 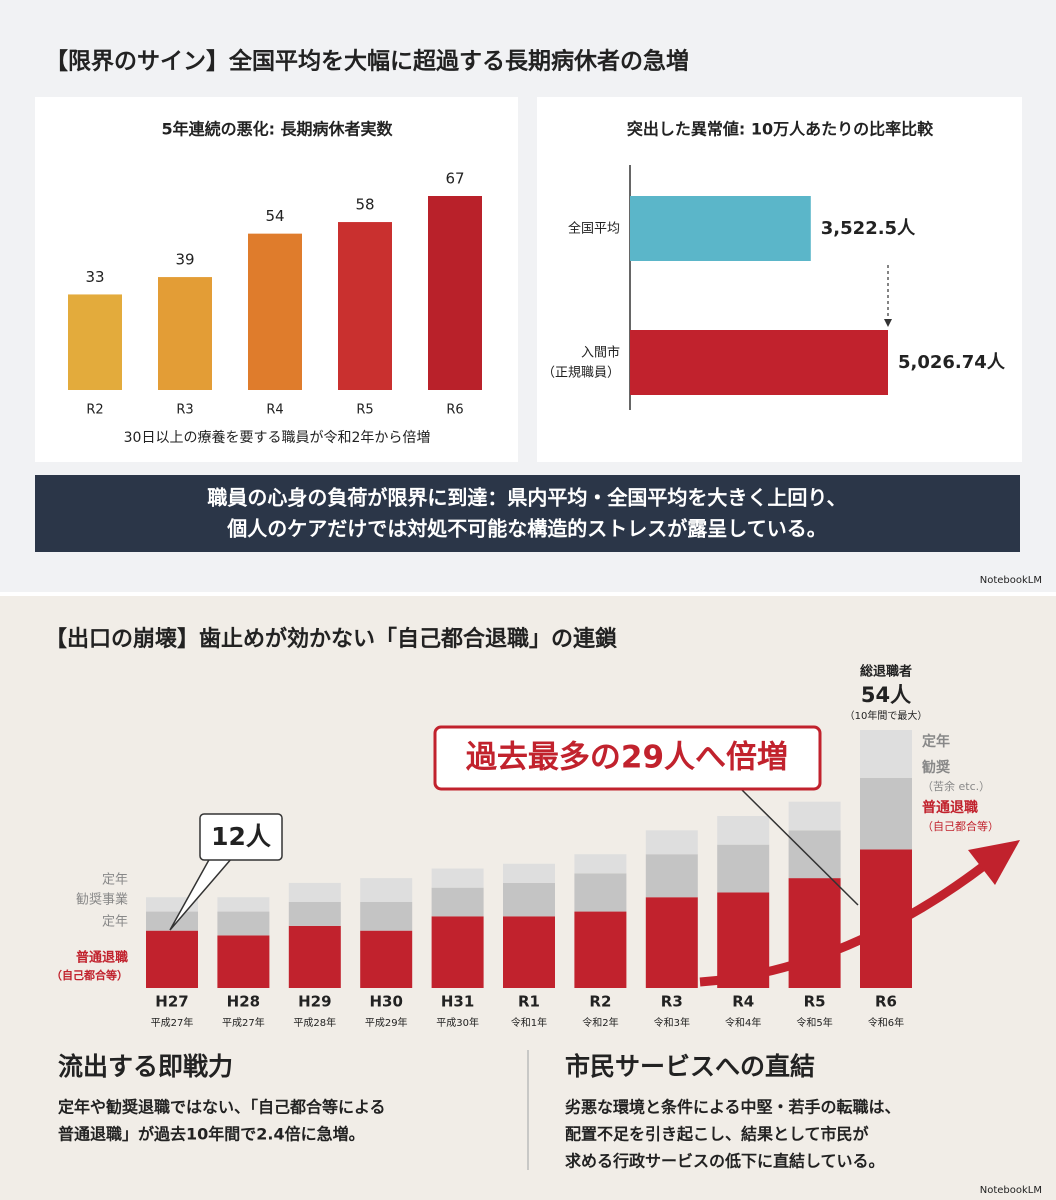 What do you see at coordinates (274, 216) in the screenshot?
I see `value-label: 54` at bounding box center [274, 216].